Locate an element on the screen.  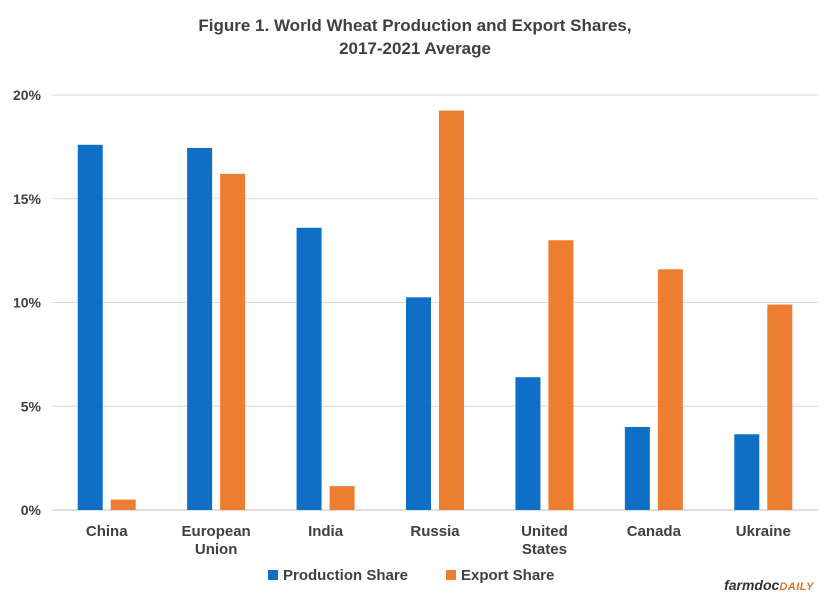
y-tick-label: 0% is located at coordinates (31, 510).